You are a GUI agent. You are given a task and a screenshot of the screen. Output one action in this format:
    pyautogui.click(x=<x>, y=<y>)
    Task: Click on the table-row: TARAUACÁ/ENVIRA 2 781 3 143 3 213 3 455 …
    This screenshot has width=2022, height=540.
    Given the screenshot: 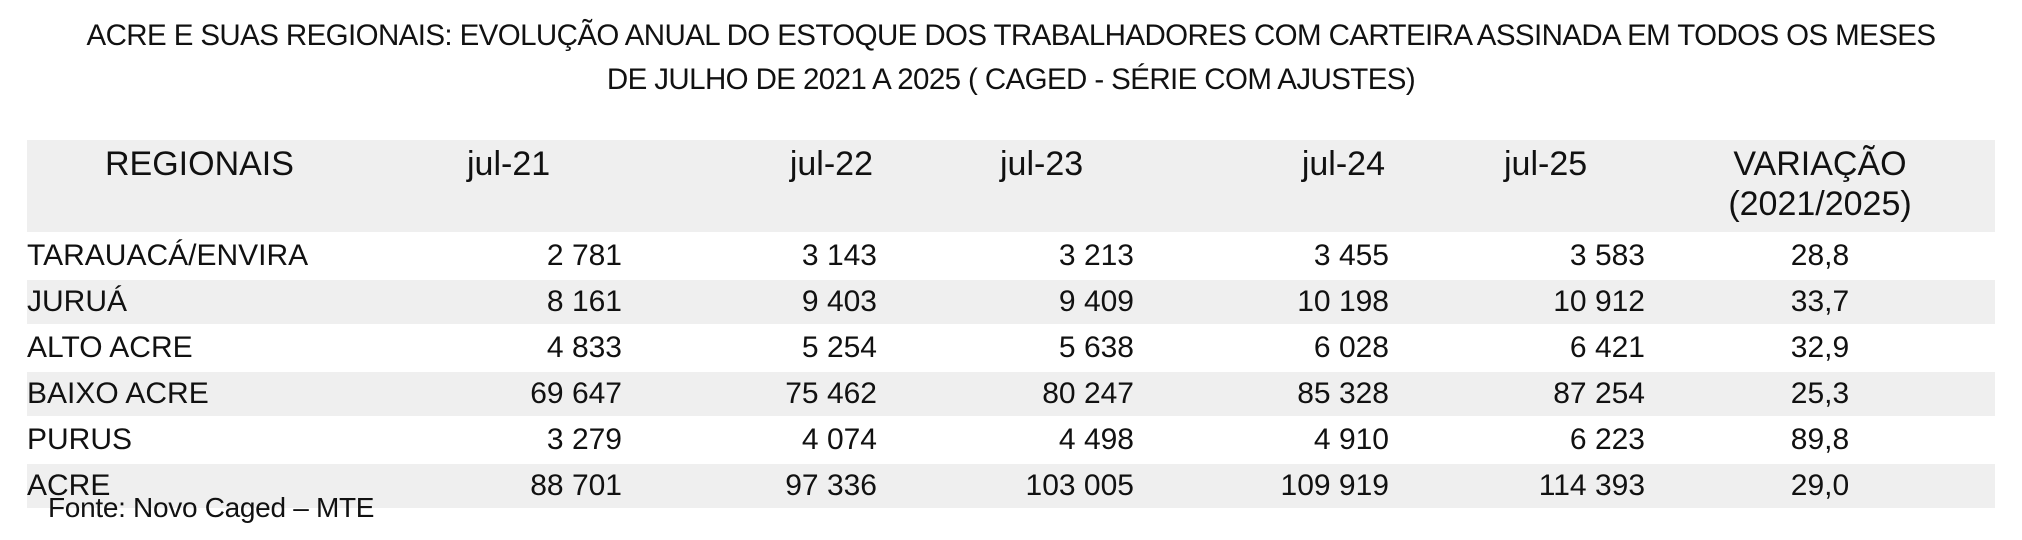 What is the action you would take?
    pyautogui.click(x=1011, y=256)
    